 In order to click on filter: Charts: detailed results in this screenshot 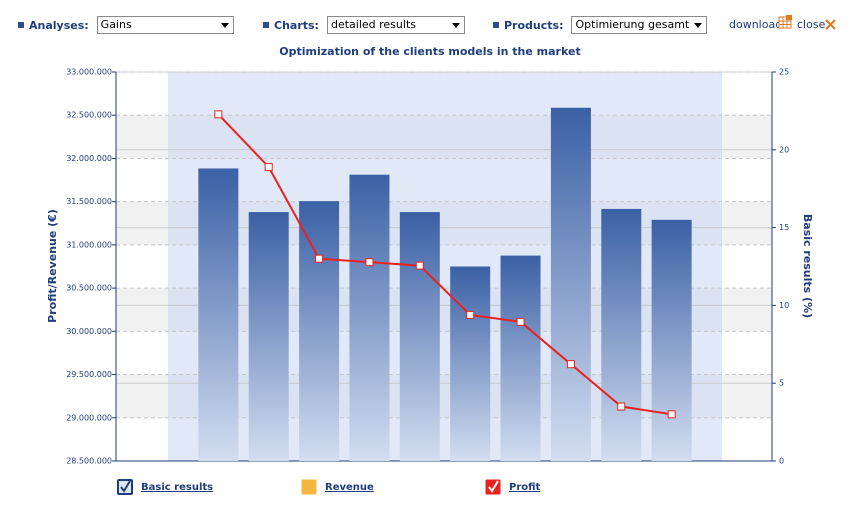, I will do `click(364, 25)`.